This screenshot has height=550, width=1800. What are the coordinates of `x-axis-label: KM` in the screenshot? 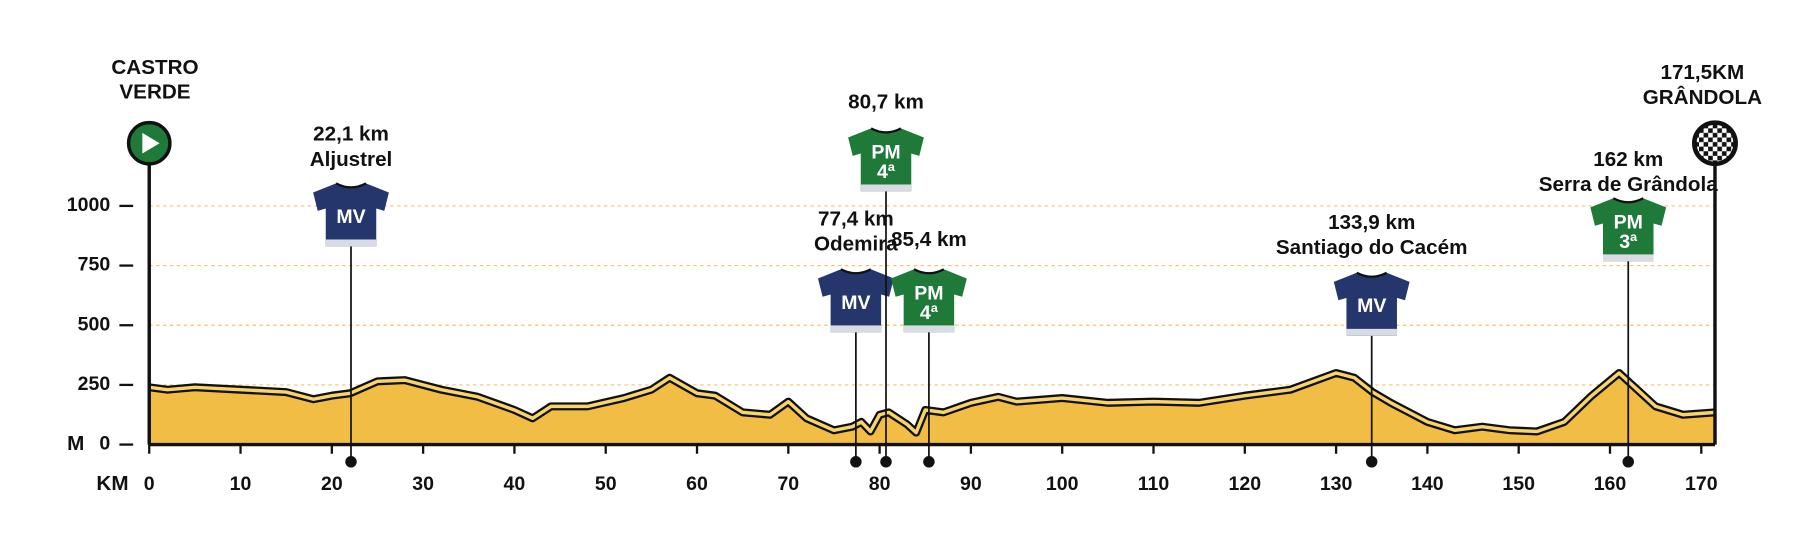 It's located at (112, 483).